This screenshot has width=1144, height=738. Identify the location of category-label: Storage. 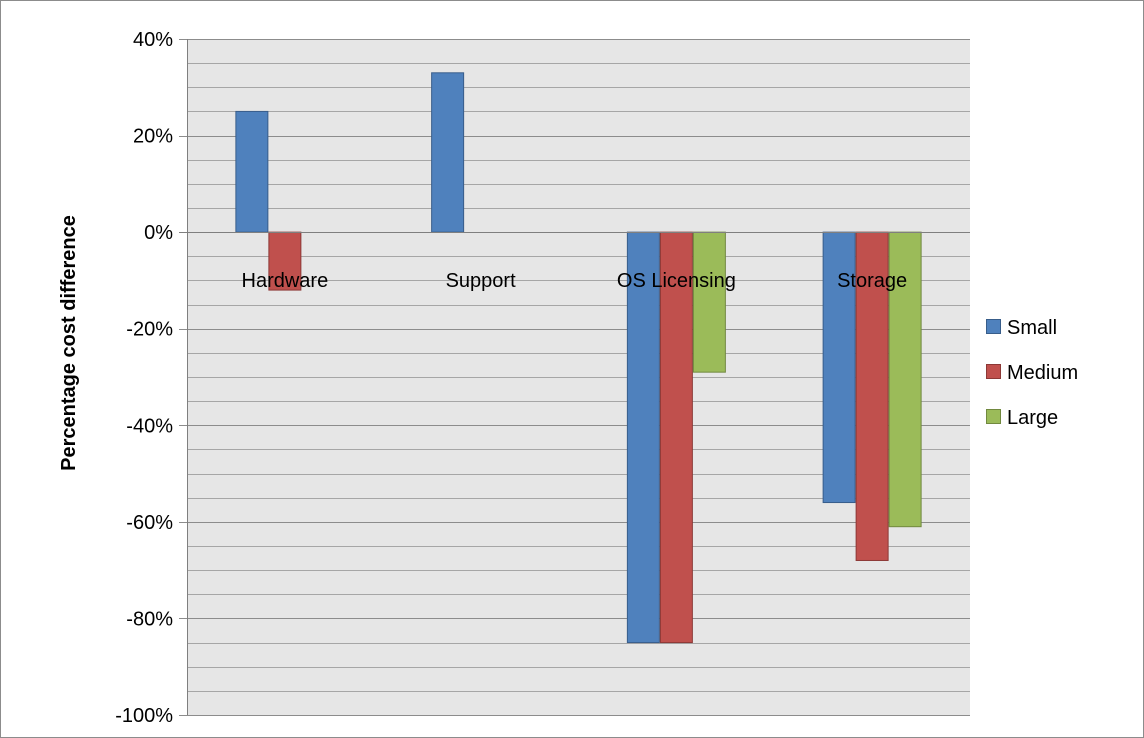
(872, 281).